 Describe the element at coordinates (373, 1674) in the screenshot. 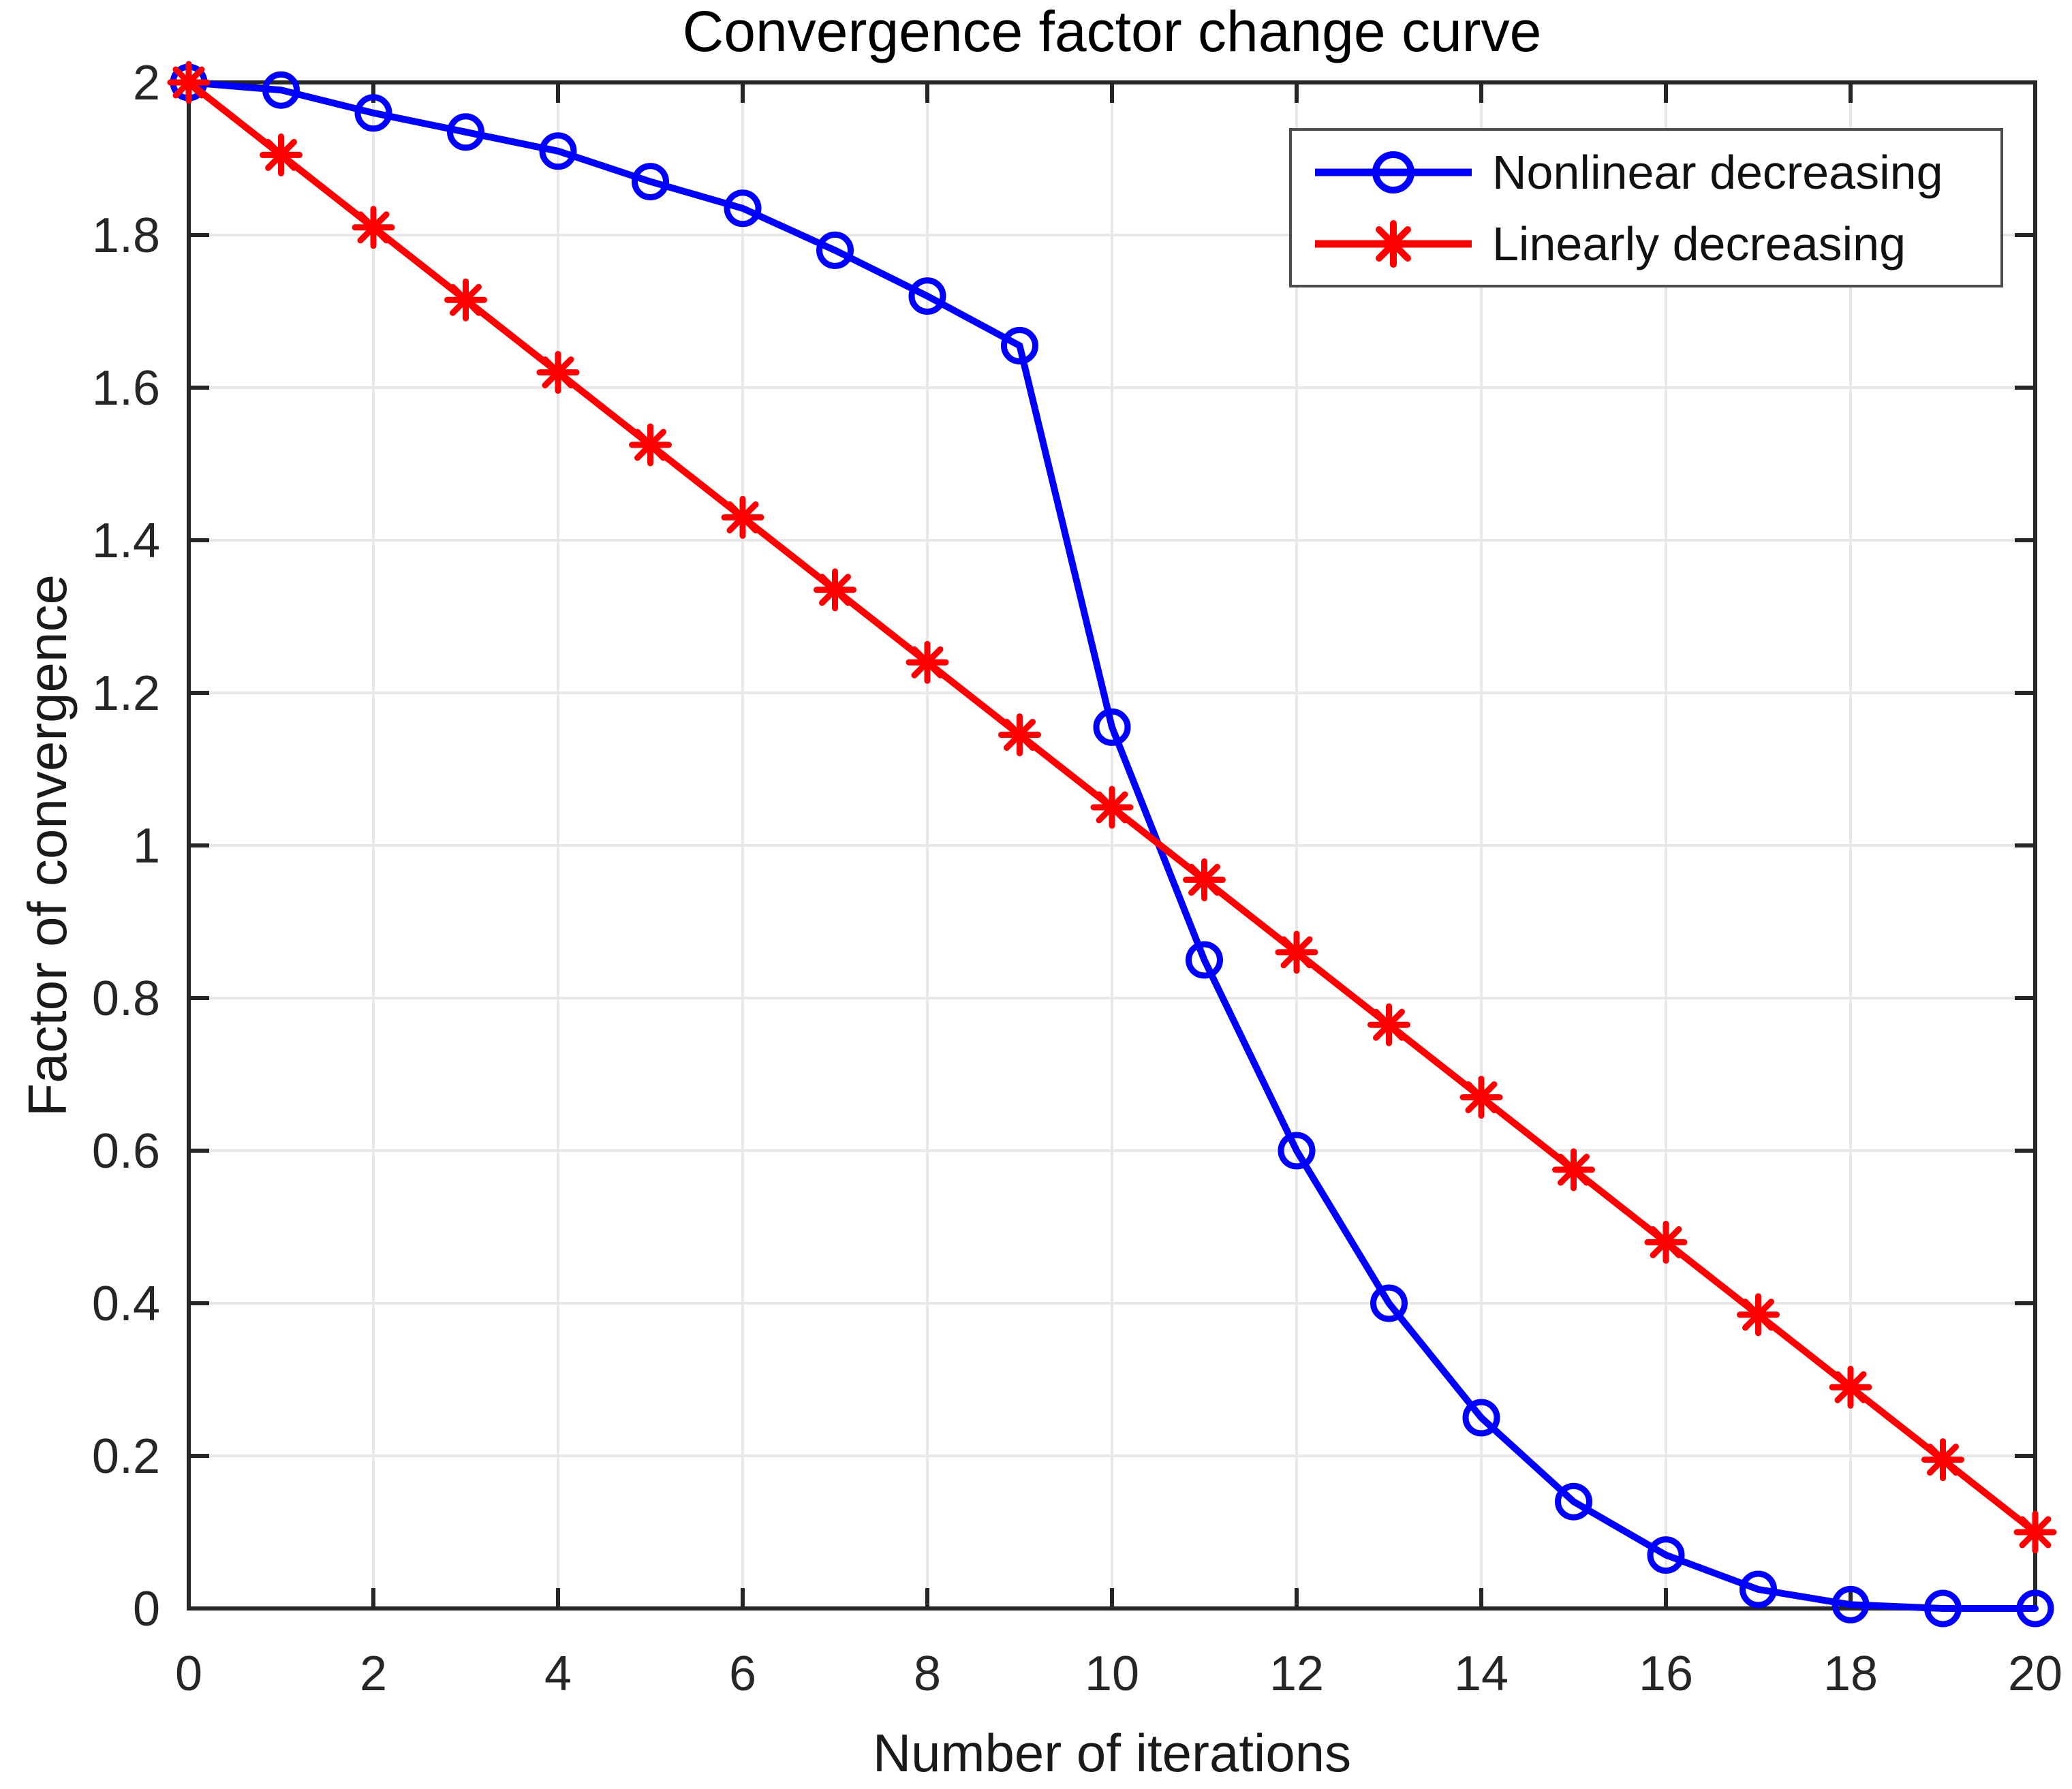

I see `x-tick-label: 2` at that location.